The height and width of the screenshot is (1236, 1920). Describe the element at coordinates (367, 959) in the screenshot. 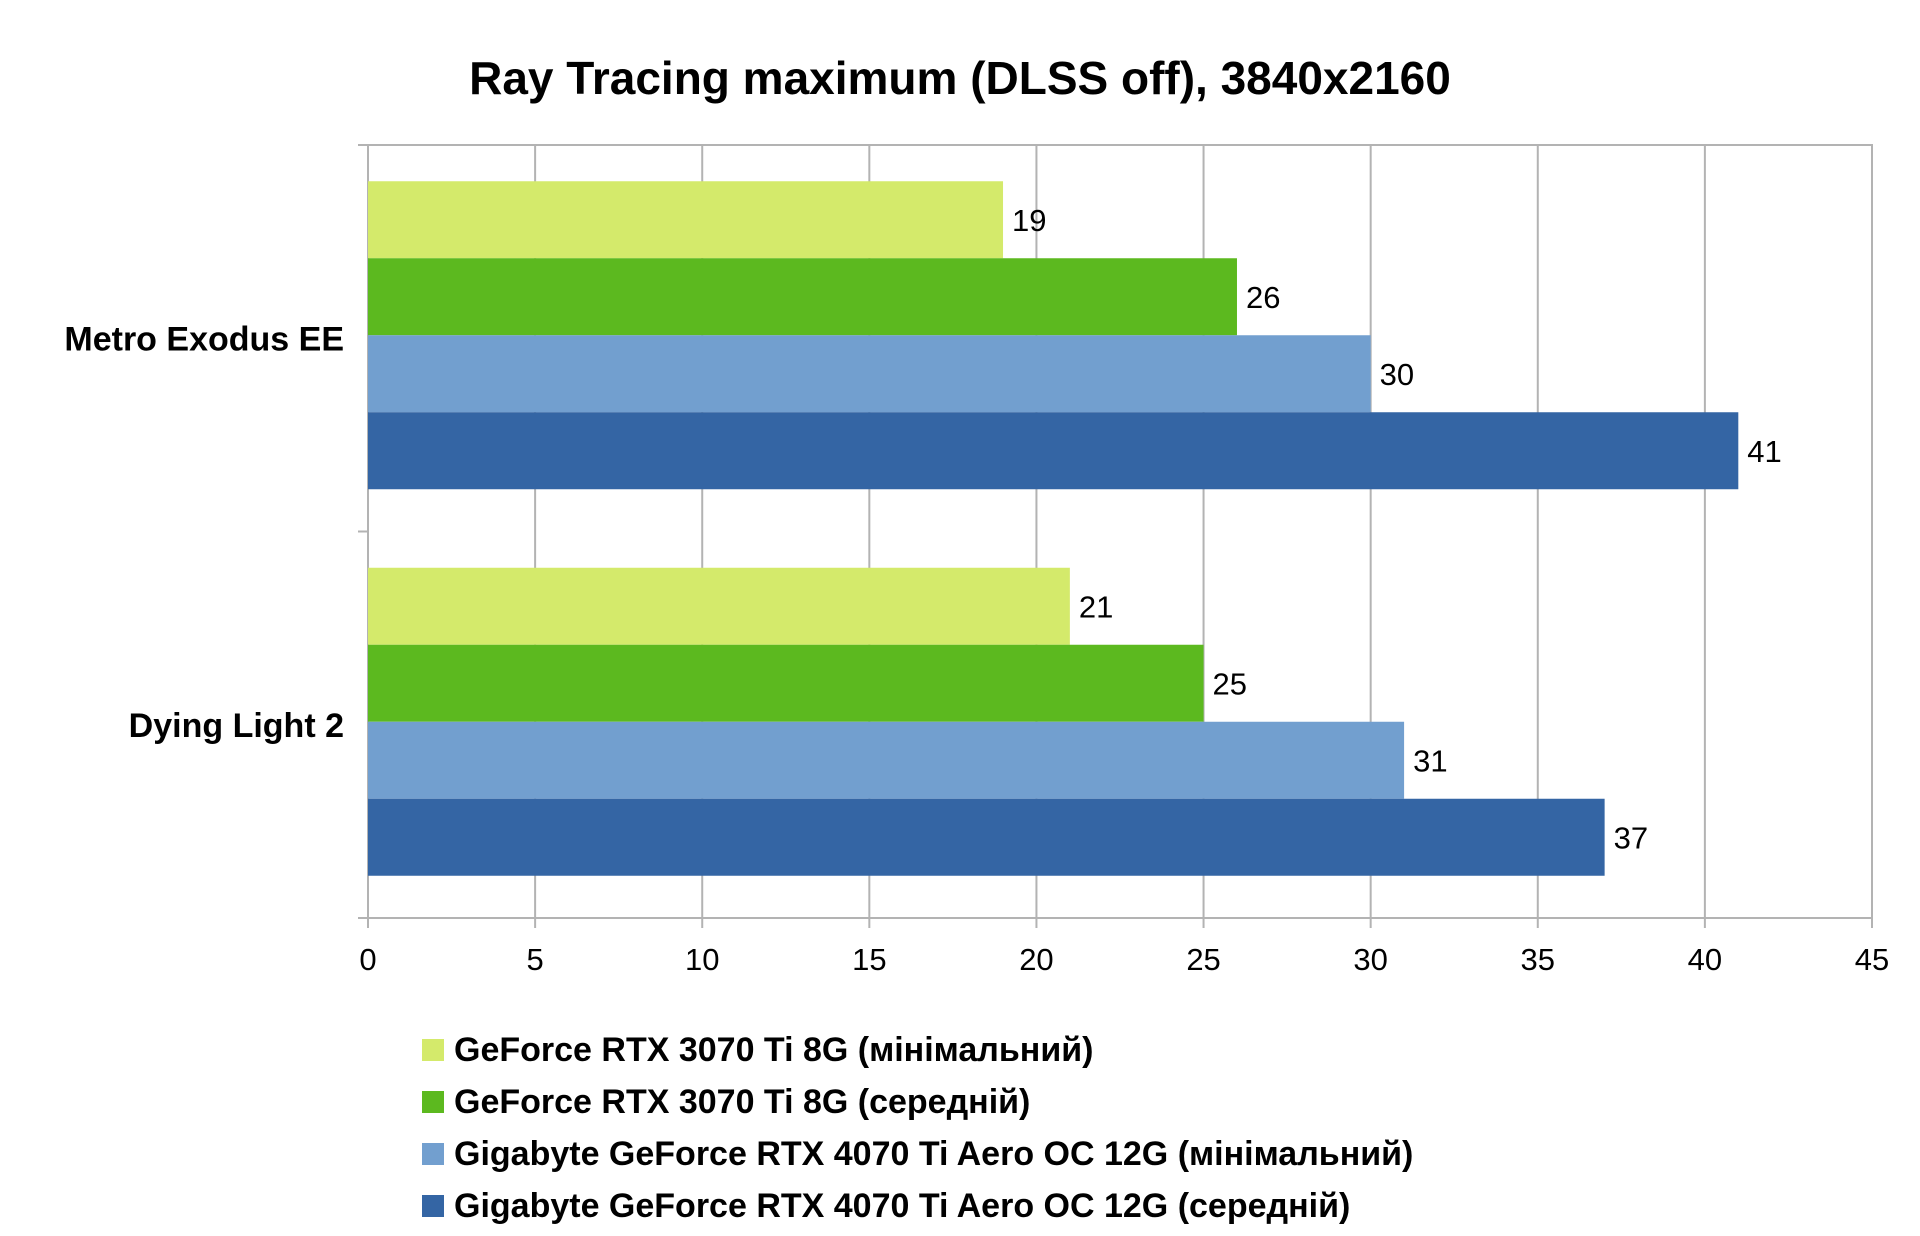

I see `x-tick-label: 0` at that location.